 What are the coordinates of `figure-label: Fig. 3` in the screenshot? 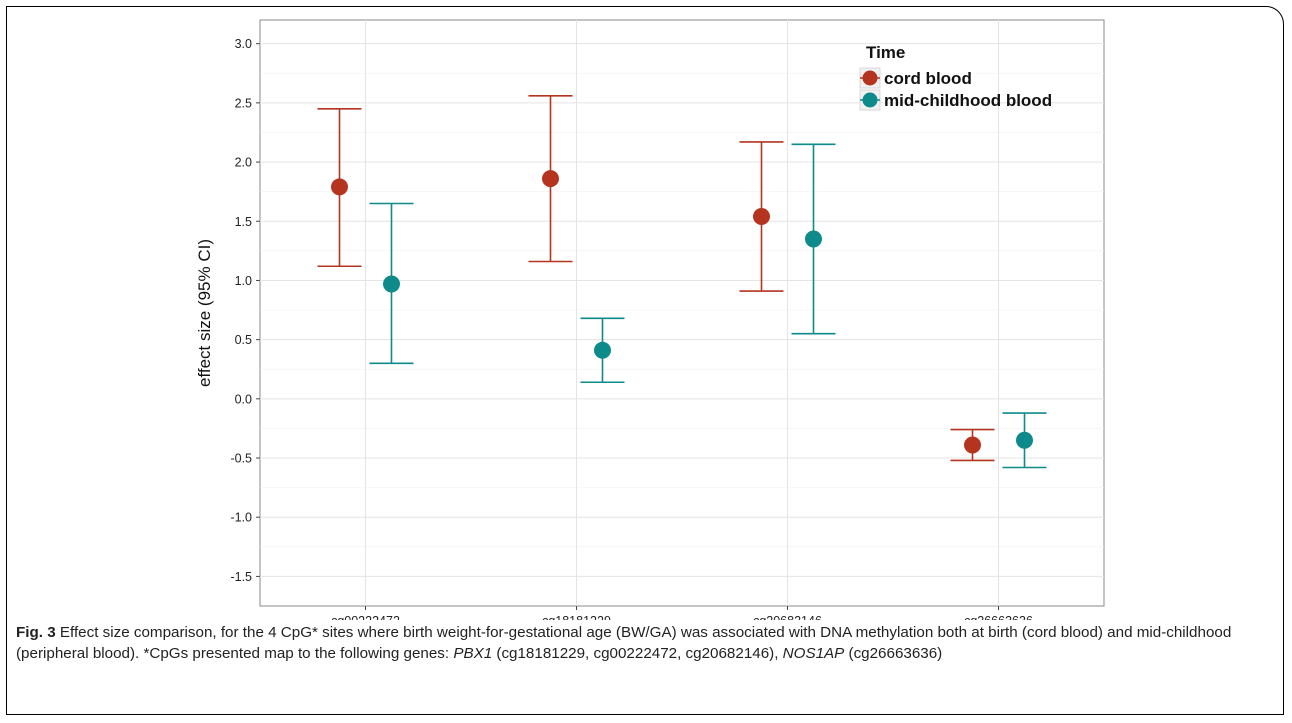 It's located at (36, 632).